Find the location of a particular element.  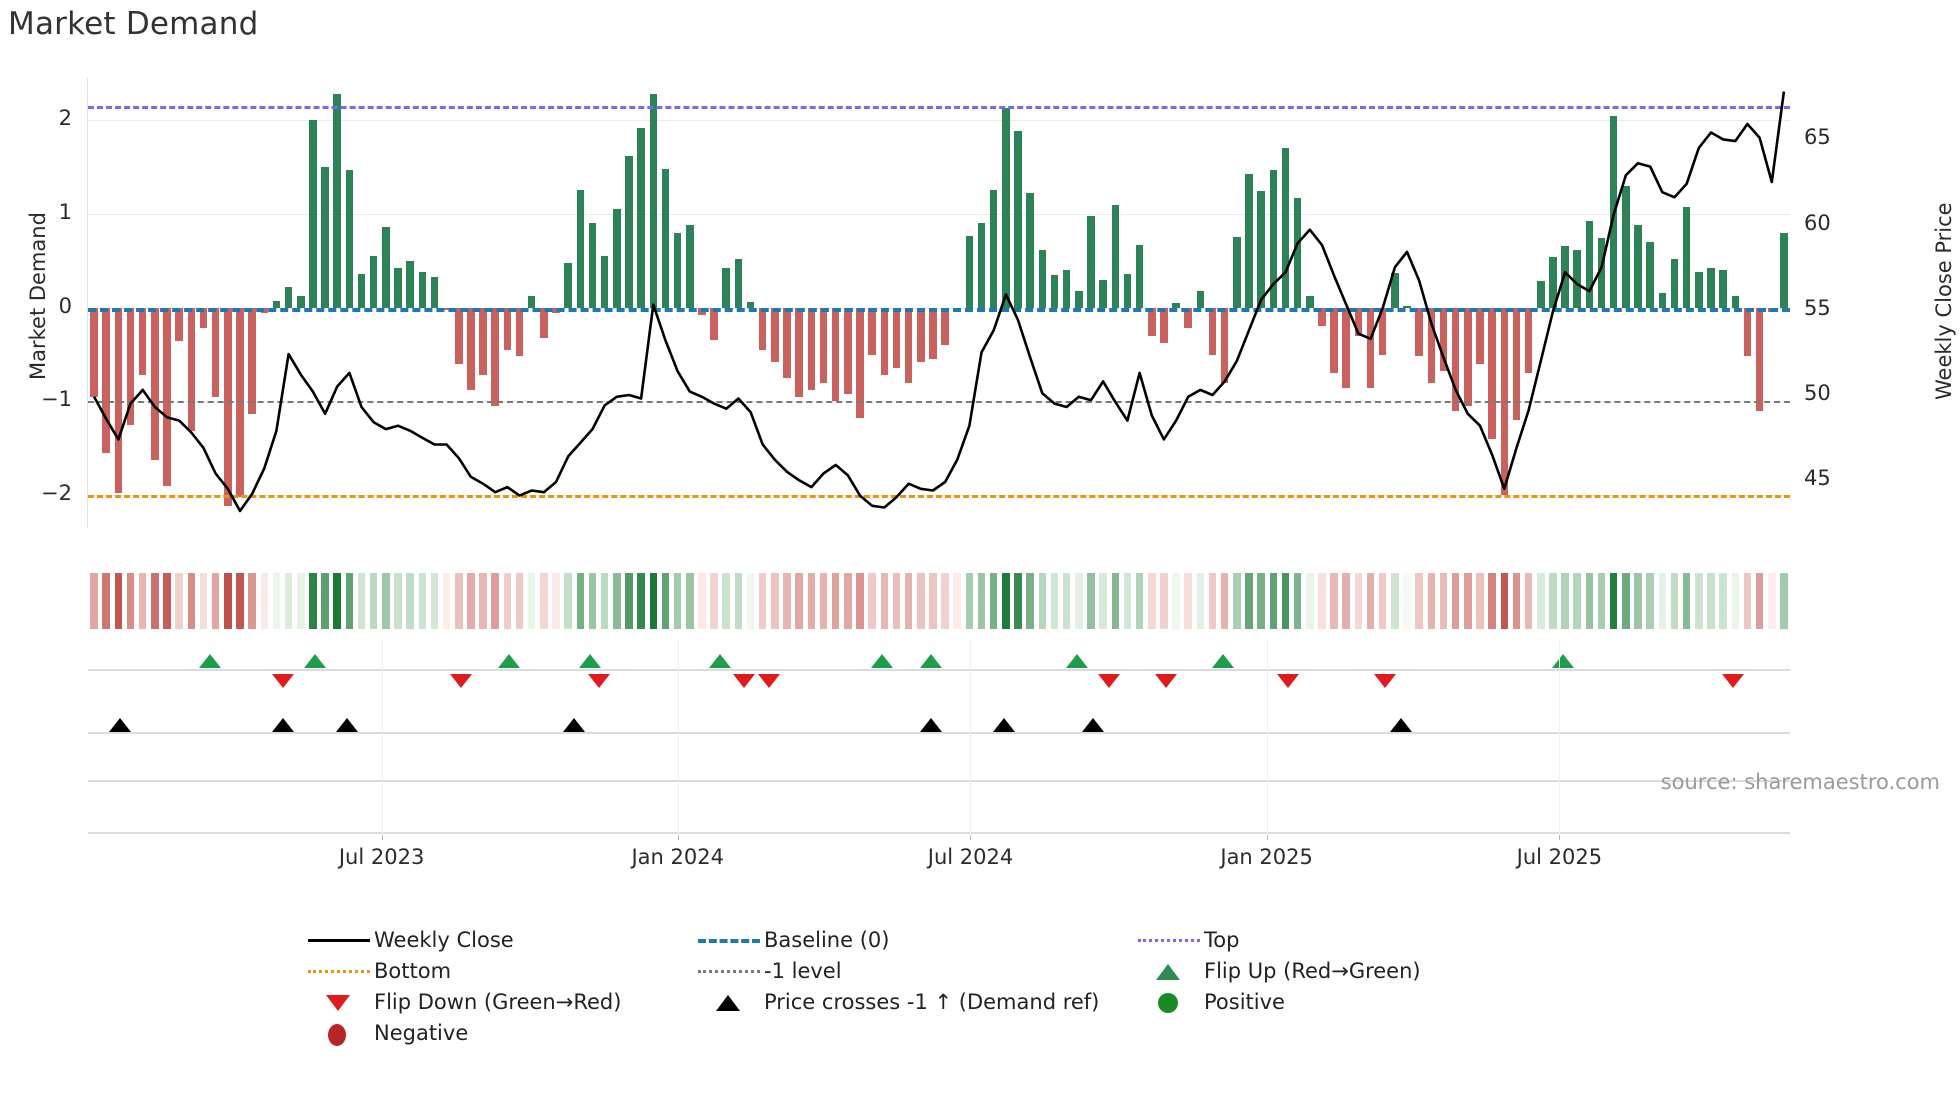

legend-label: Price crosses -1 ↑ (Demand ref) is located at coordinates (932, 1002).